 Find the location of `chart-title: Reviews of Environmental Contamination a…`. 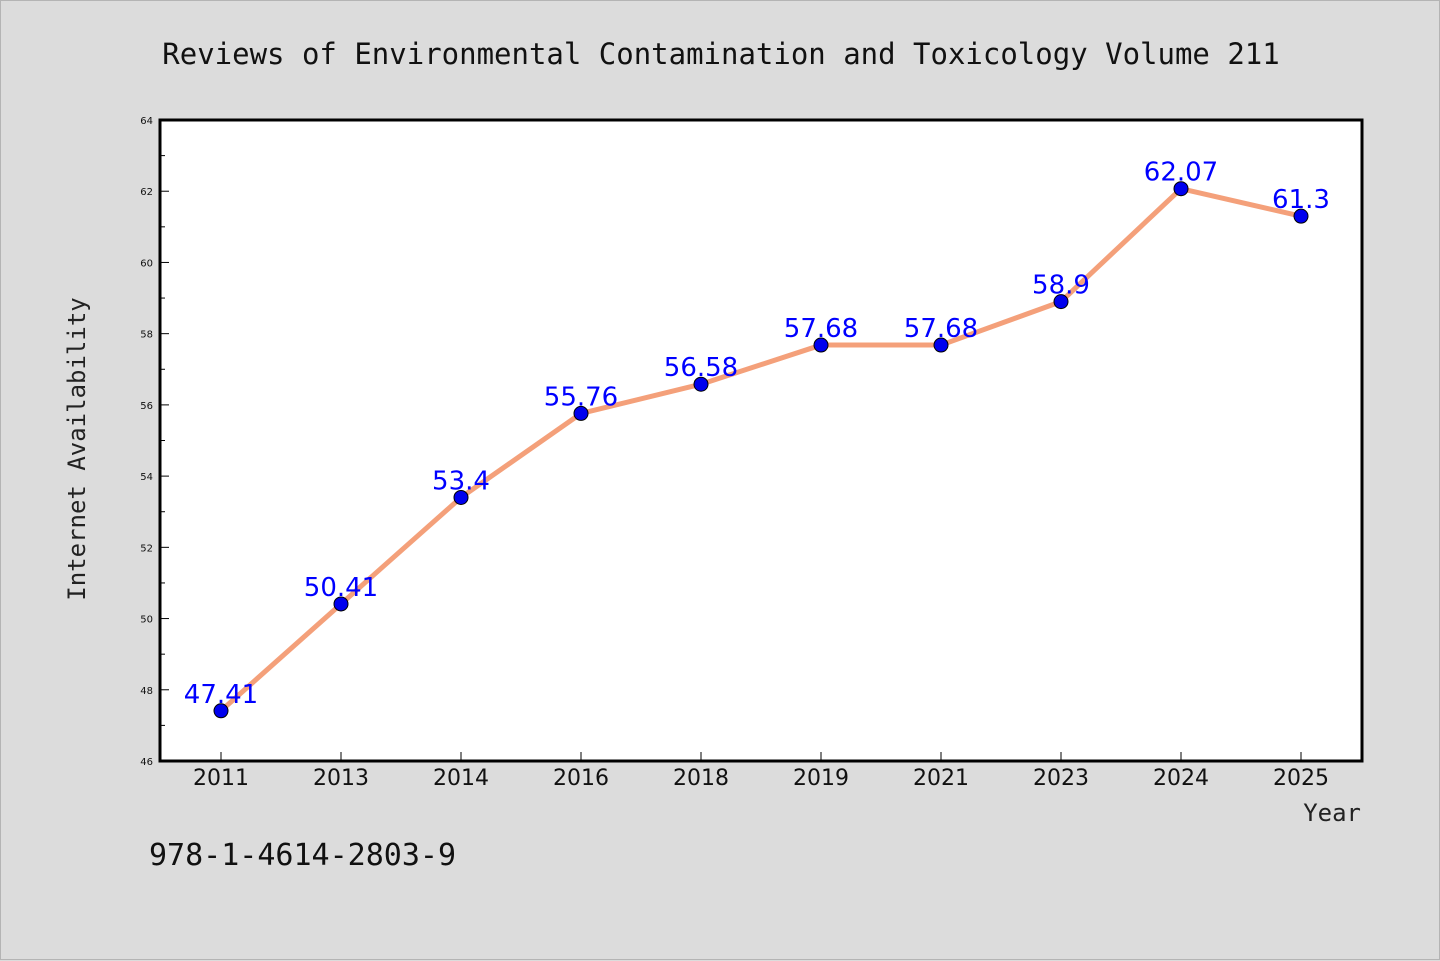

chart-title: Reviews of Environmental Contamination a… is located at coordinates (720, 54).